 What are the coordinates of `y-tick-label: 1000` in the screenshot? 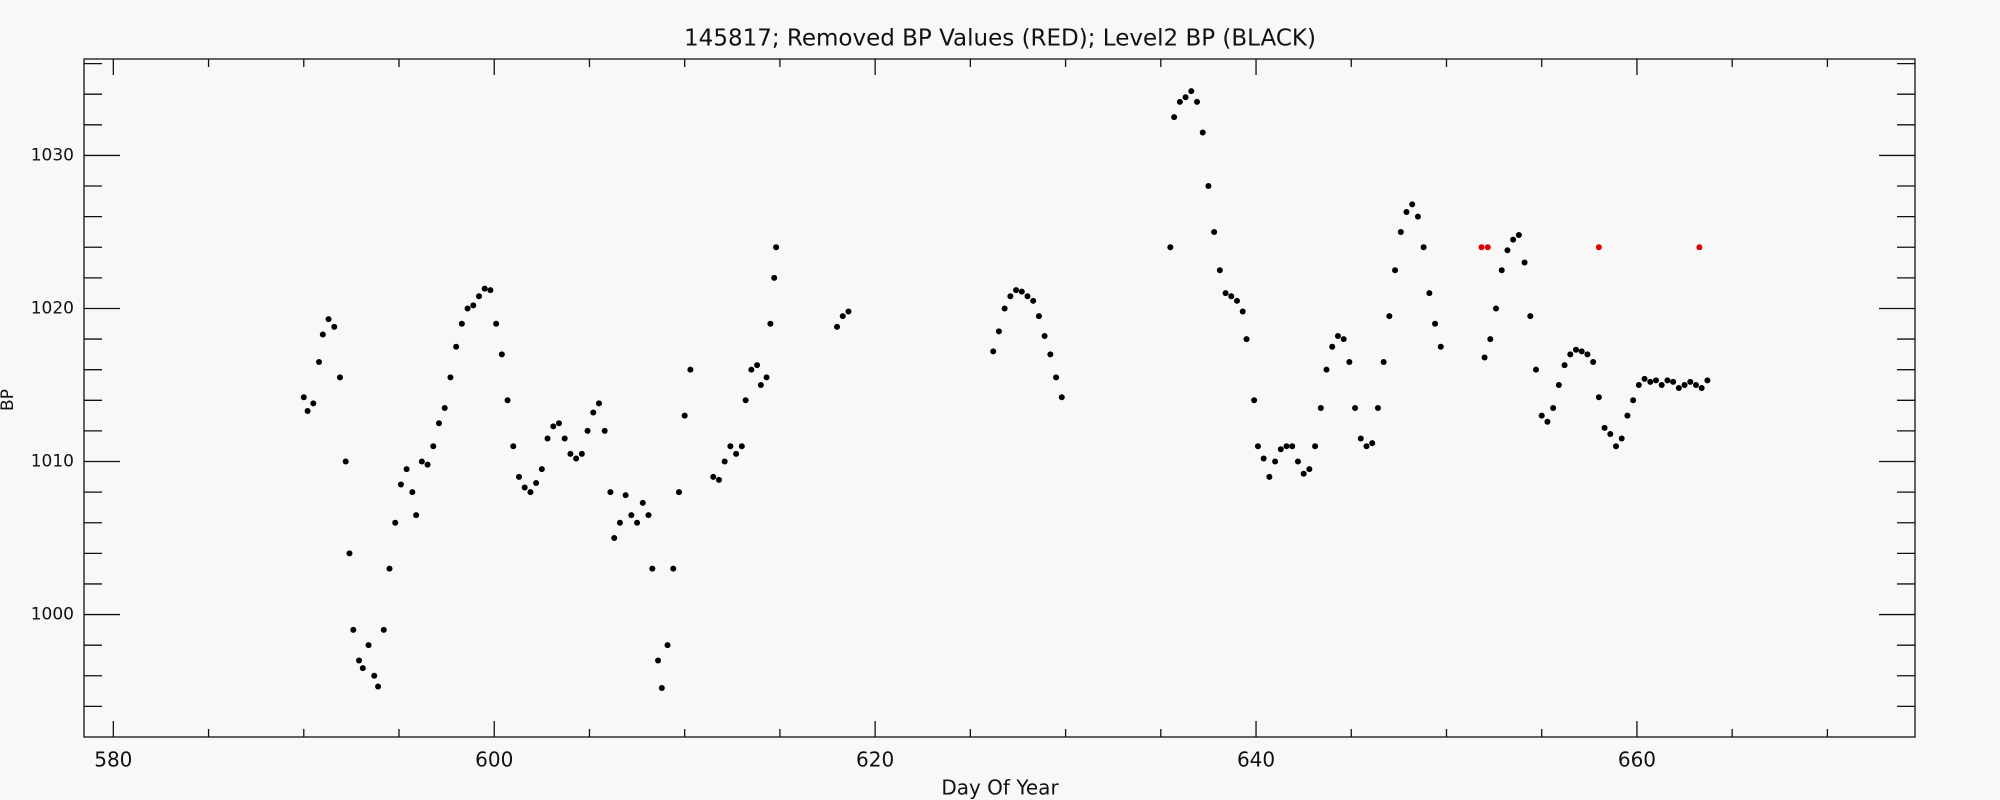 It's located at (52, 615).